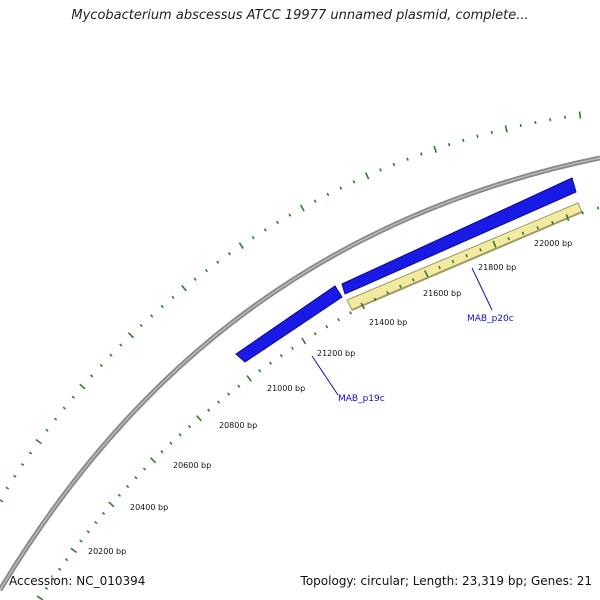 Image resolution: width=600 pixels, height=600 pixels. I want to click on tick-label: 21800 bp, so click(497, 267).